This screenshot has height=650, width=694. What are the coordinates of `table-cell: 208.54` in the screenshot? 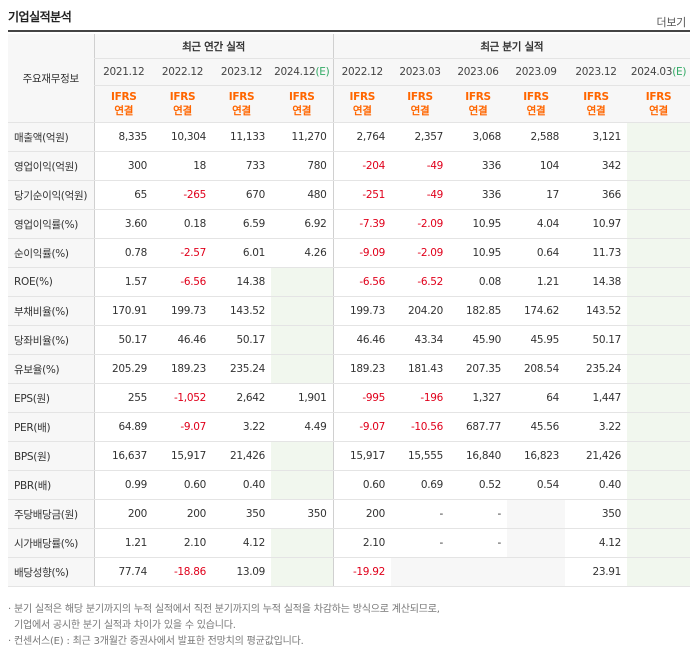 It's located at (536, 369).